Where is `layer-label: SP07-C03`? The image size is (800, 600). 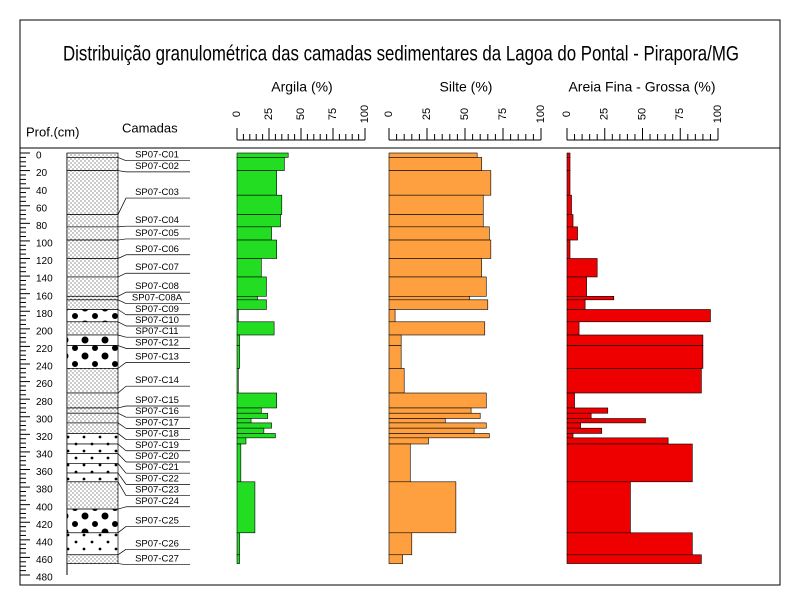 layer-label: SP07-C03 is located at coordinates (157, 192).